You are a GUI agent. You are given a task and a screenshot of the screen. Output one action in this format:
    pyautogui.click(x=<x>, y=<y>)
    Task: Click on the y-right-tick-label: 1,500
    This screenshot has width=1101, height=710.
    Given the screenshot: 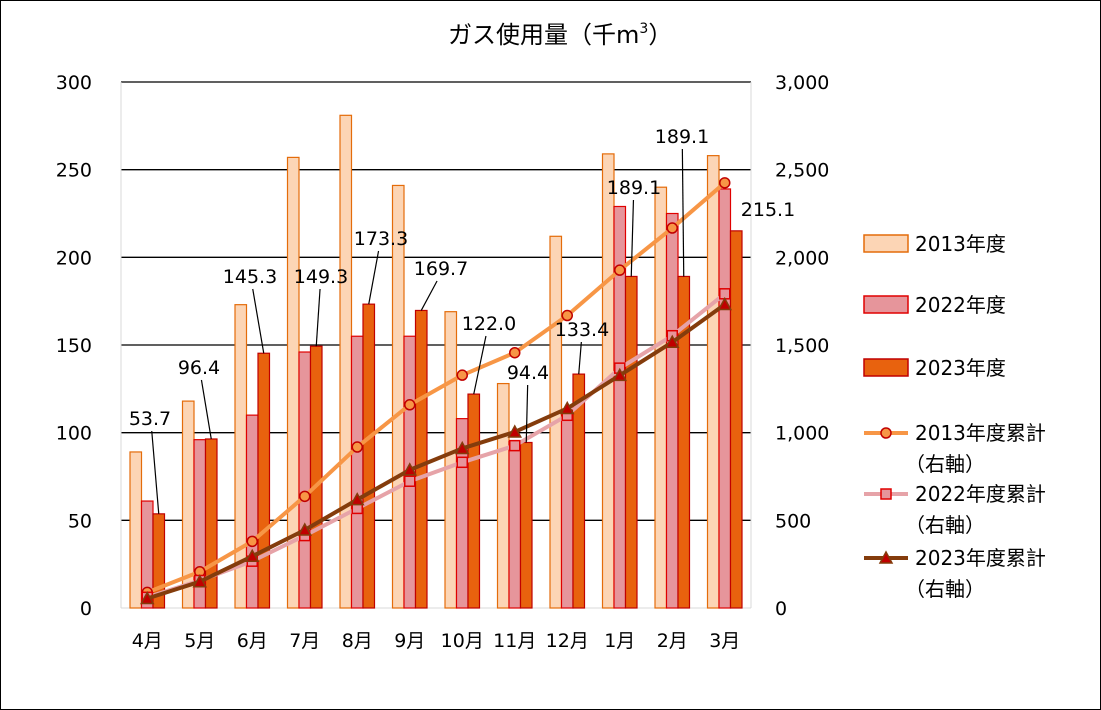 What is the action you would take?
    pyautogui.click(x=802, y=346)
    